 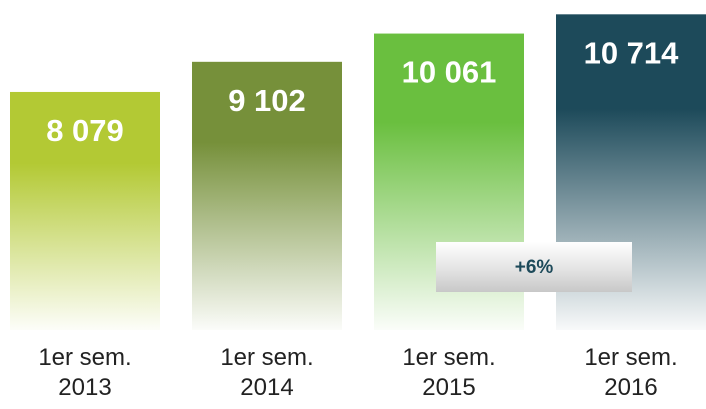 What do you see at coordinates (632, 53) in the screenshot?
I see `value-label: 10 714` at bounding box center [632, 53].